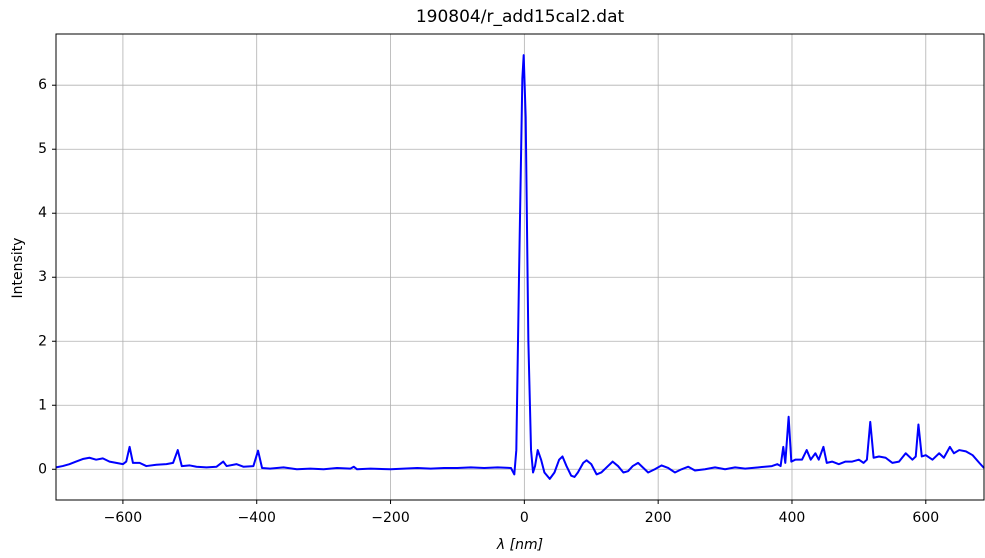 The width and height of the screenshot is (985, 558). Describe the element at coordinates (42, 277) in the screenshot. I see `y-tick-label: 3` at that location.